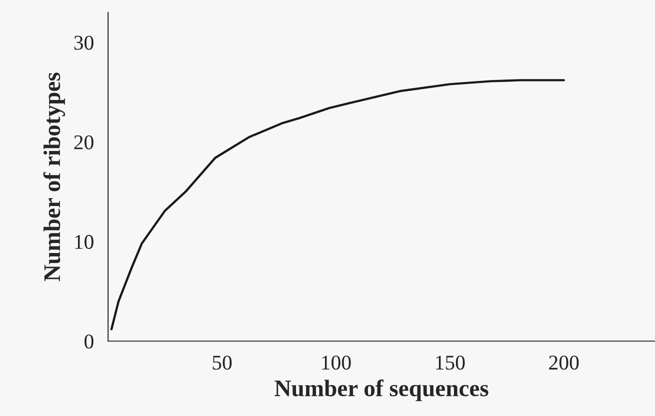 The width and height of the screenshot is (655, 416). I want to click on y-tick-label: 0, so click(89, 341).